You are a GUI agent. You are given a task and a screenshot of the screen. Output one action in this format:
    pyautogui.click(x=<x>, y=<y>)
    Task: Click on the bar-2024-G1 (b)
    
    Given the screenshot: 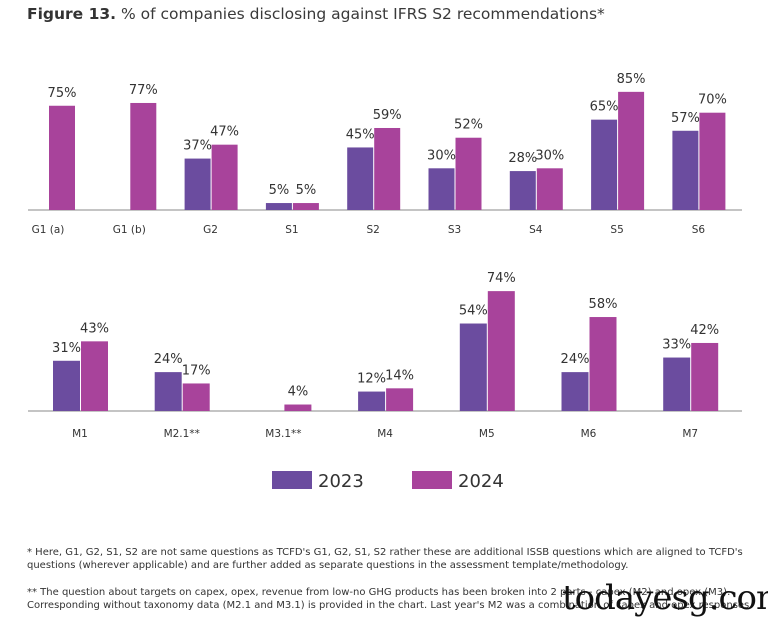 What is the action you would take?
    pyautogui.click(x=143, y=156)
    